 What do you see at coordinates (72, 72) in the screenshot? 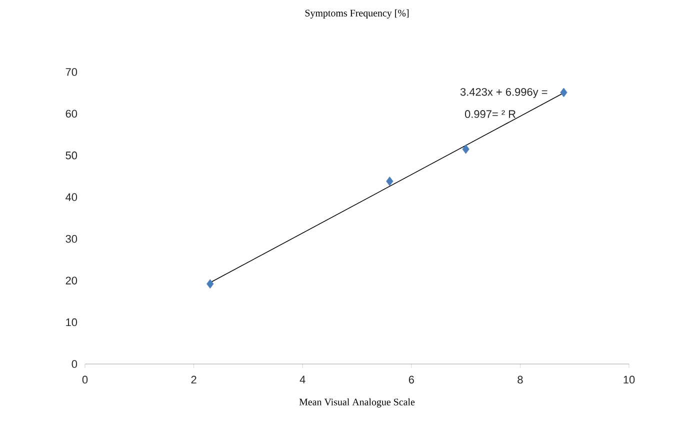
I see `y-tick-label: 70` at bounding box center [72, 72].